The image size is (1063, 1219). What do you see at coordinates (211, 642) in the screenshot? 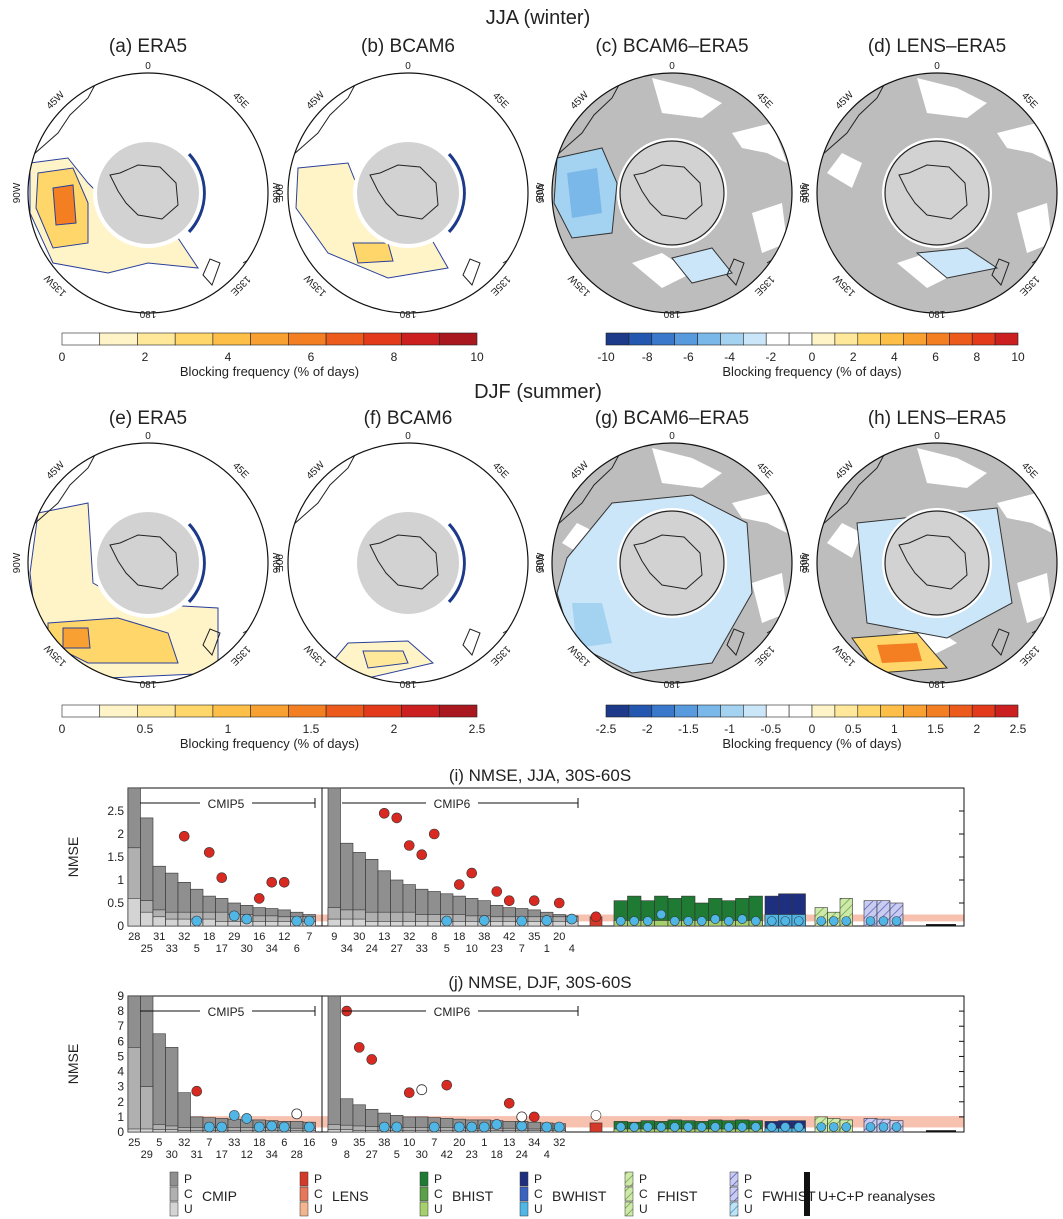
I see `new-zealand-coast` at bounding box center [211, 642].